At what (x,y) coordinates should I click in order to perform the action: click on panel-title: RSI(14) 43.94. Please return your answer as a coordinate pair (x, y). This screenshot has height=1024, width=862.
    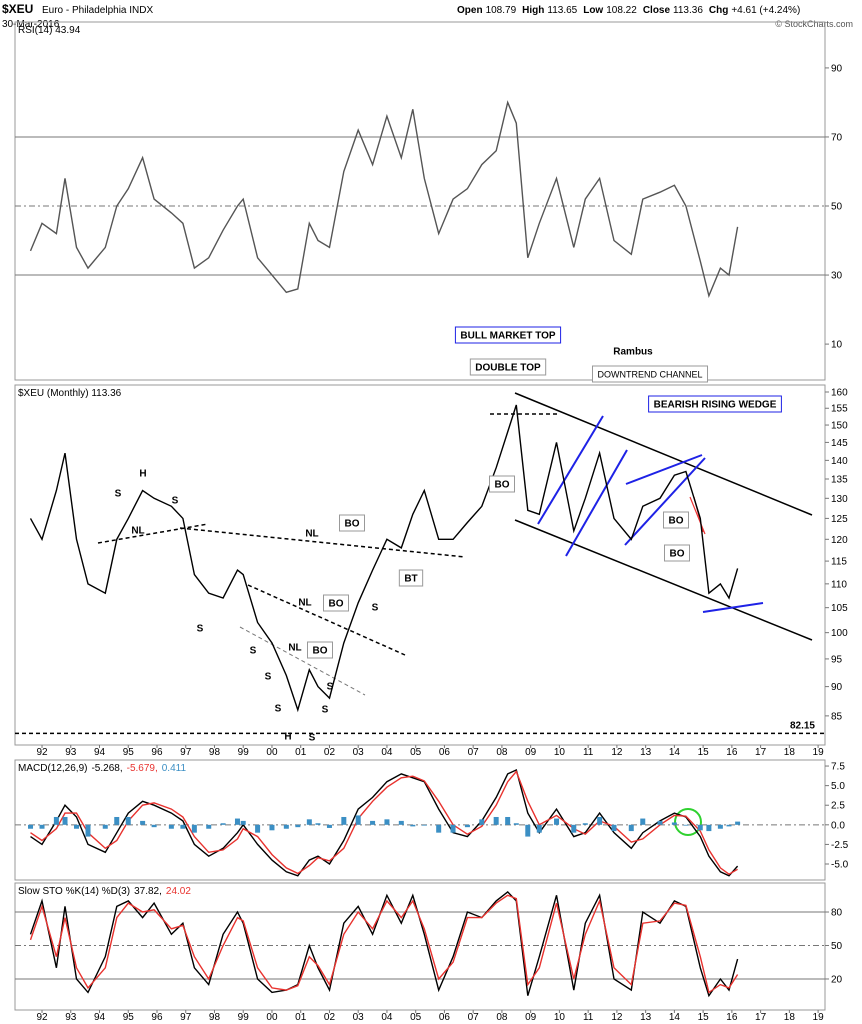
    Looking at the image, I should click on (49, 30).